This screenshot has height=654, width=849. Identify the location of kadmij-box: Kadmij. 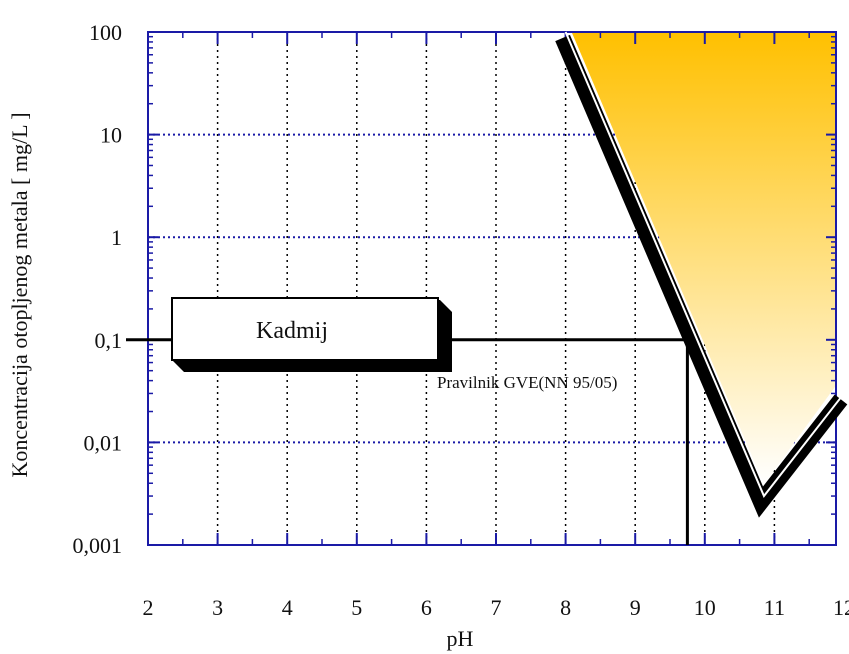
(311, 334).